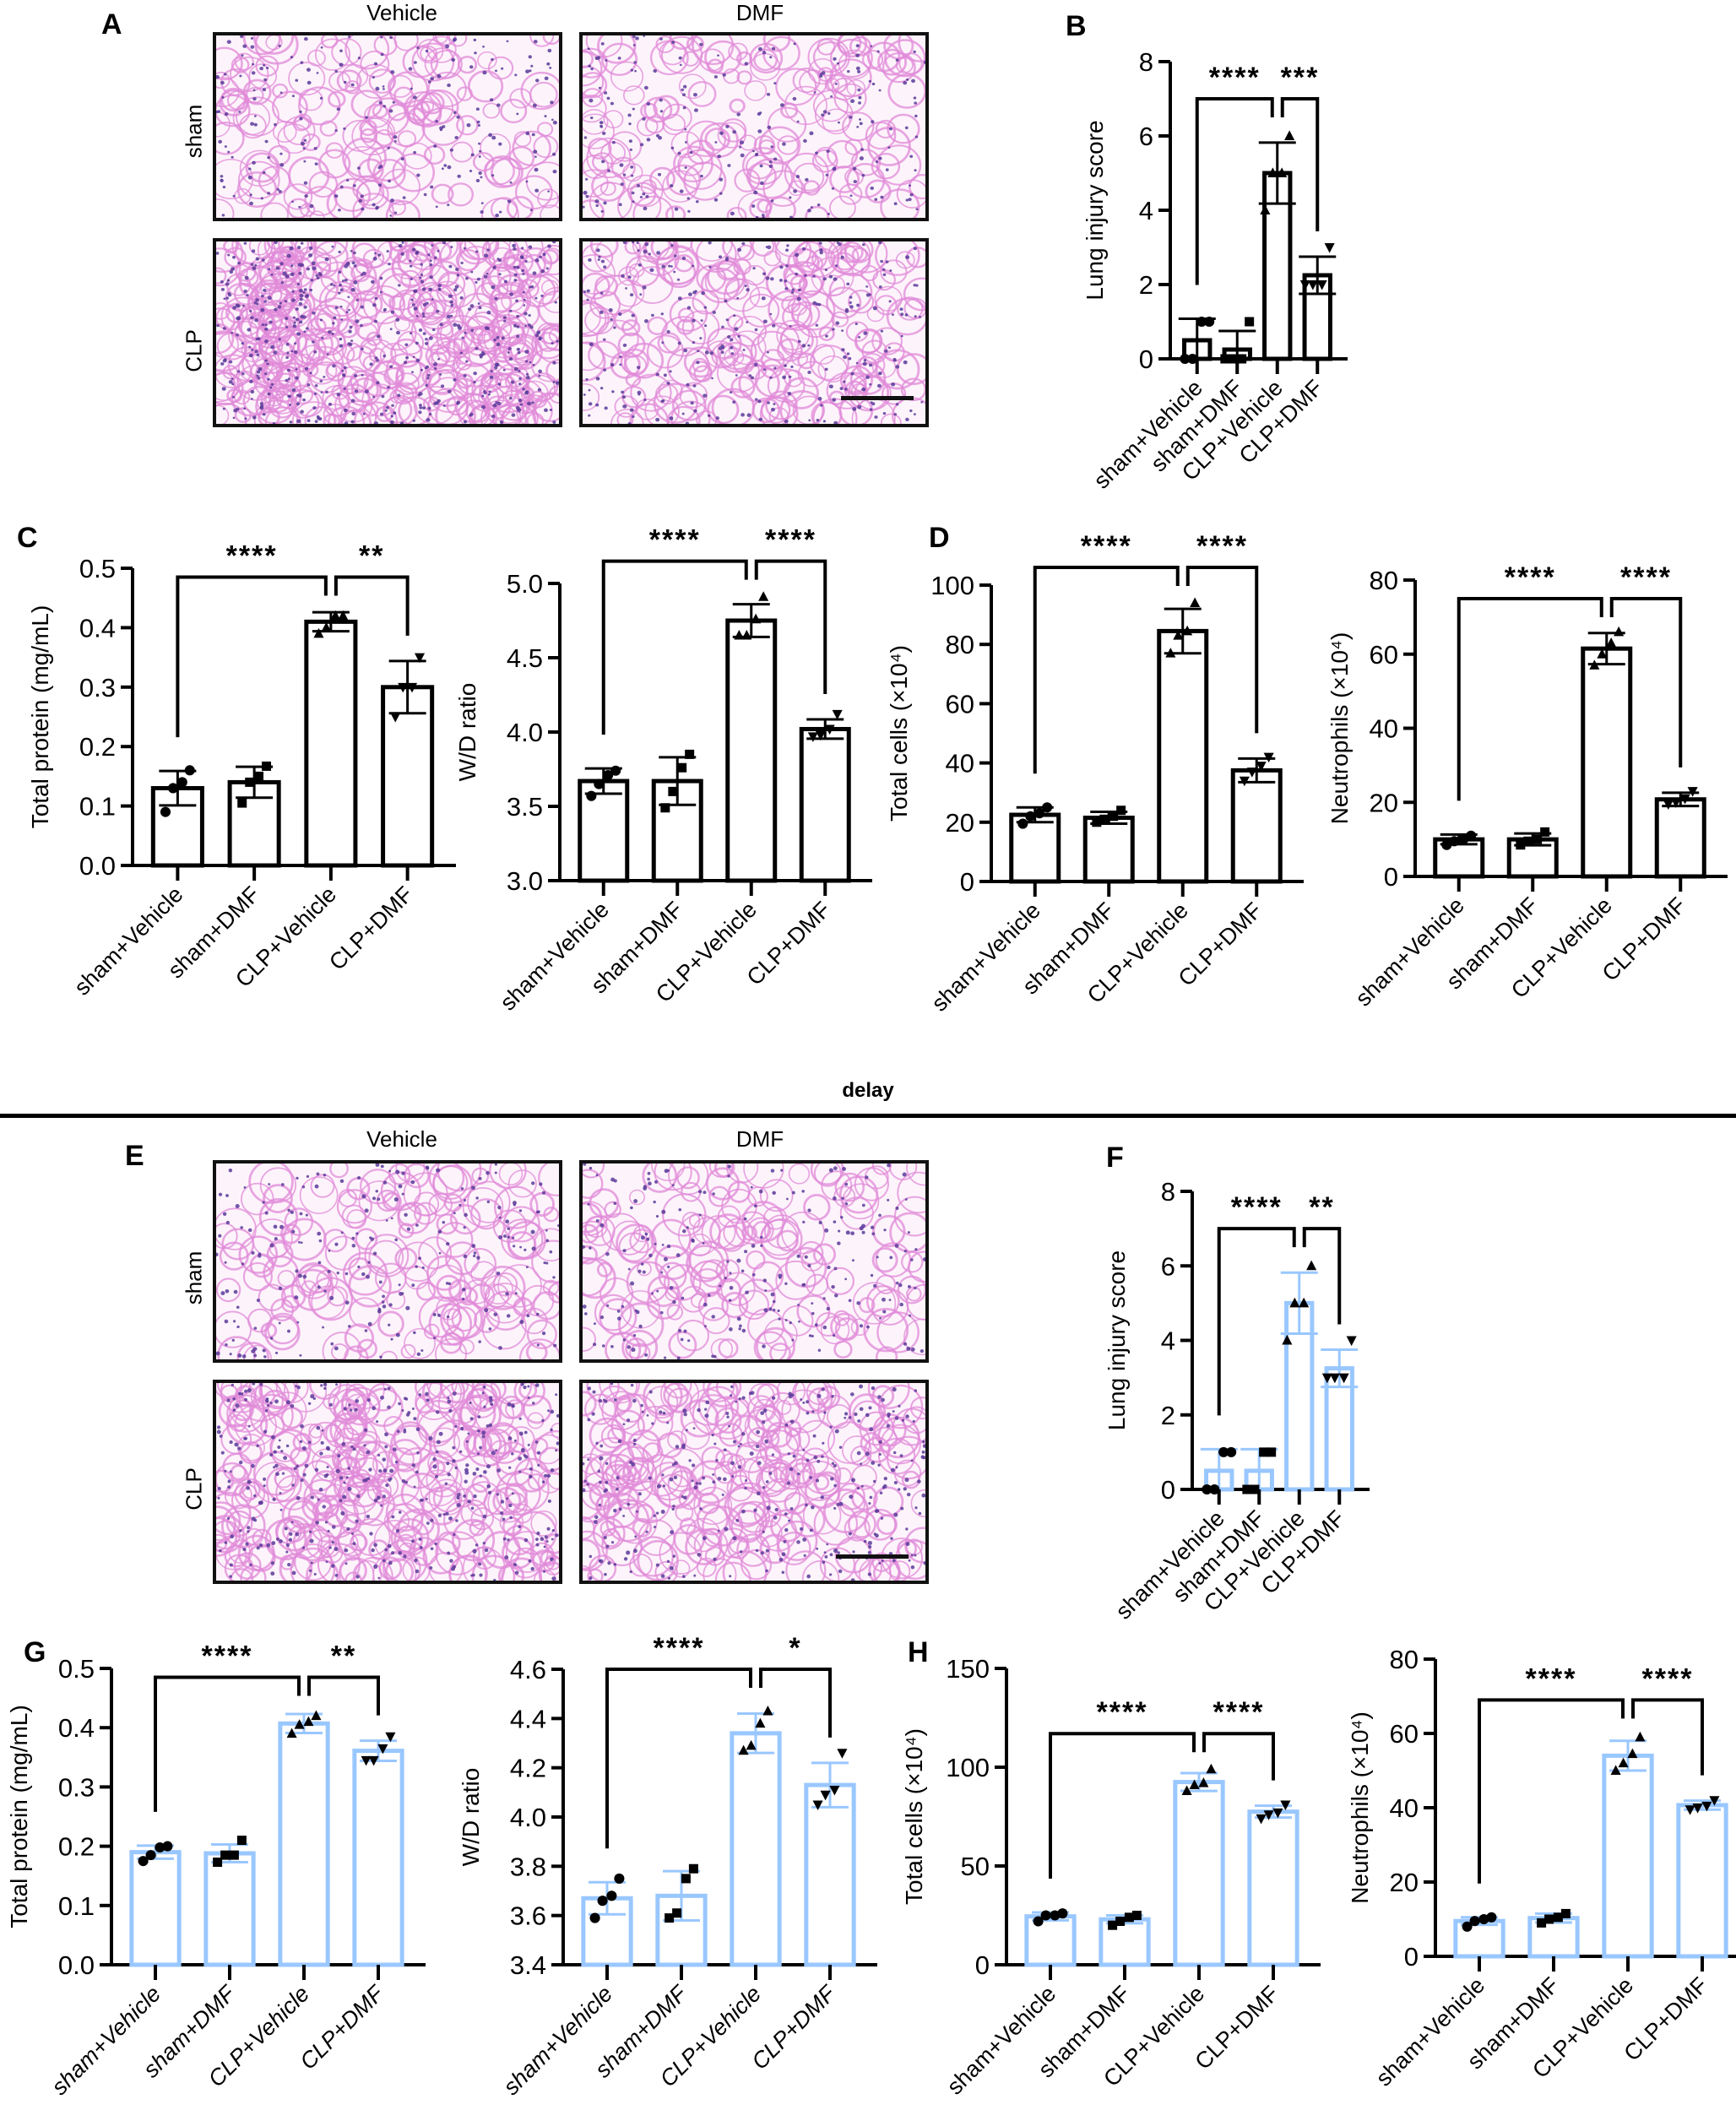 The image size is (1736, 2110). I want to click on y-tick-label: 4.0, so click(525, 732).